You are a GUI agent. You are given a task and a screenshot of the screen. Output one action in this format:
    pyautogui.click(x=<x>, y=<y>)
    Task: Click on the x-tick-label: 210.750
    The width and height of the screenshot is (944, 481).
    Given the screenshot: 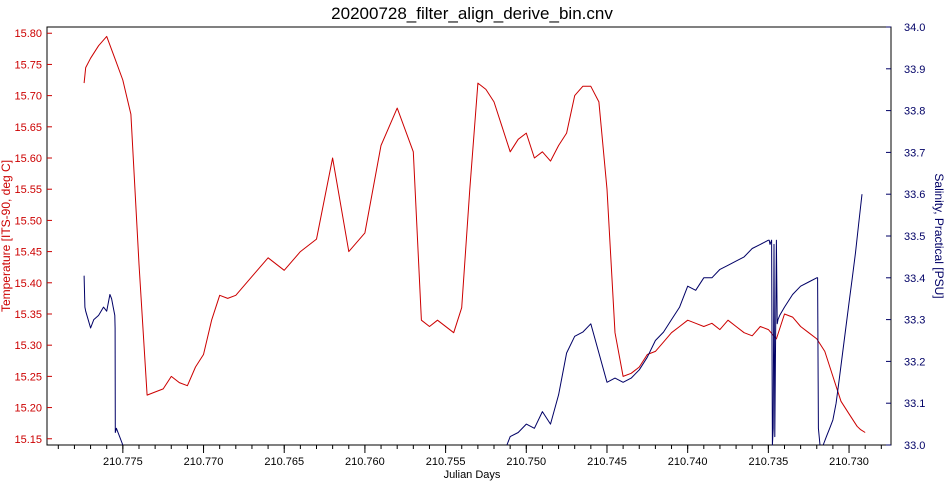 What is the action you would take?
    pyautogui.click(x=526, y=462)
    